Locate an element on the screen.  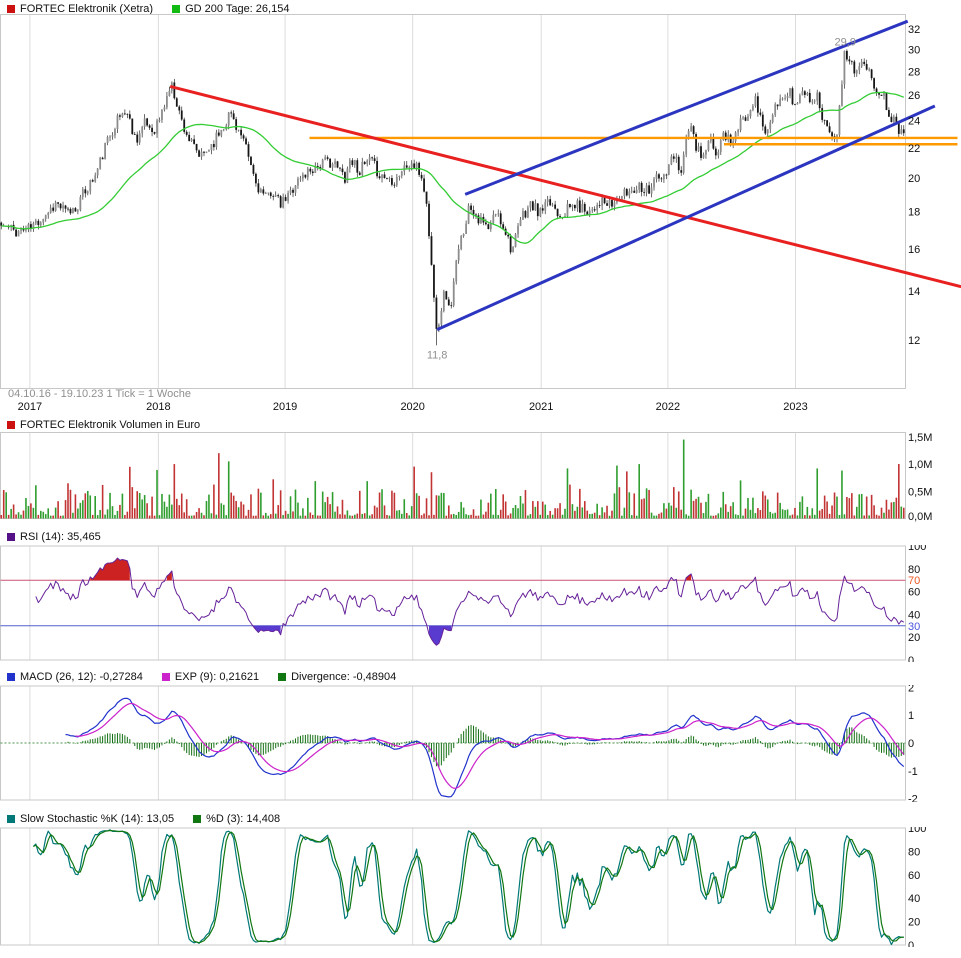
svg-text: 2020 is located at coordinates (412, 407).